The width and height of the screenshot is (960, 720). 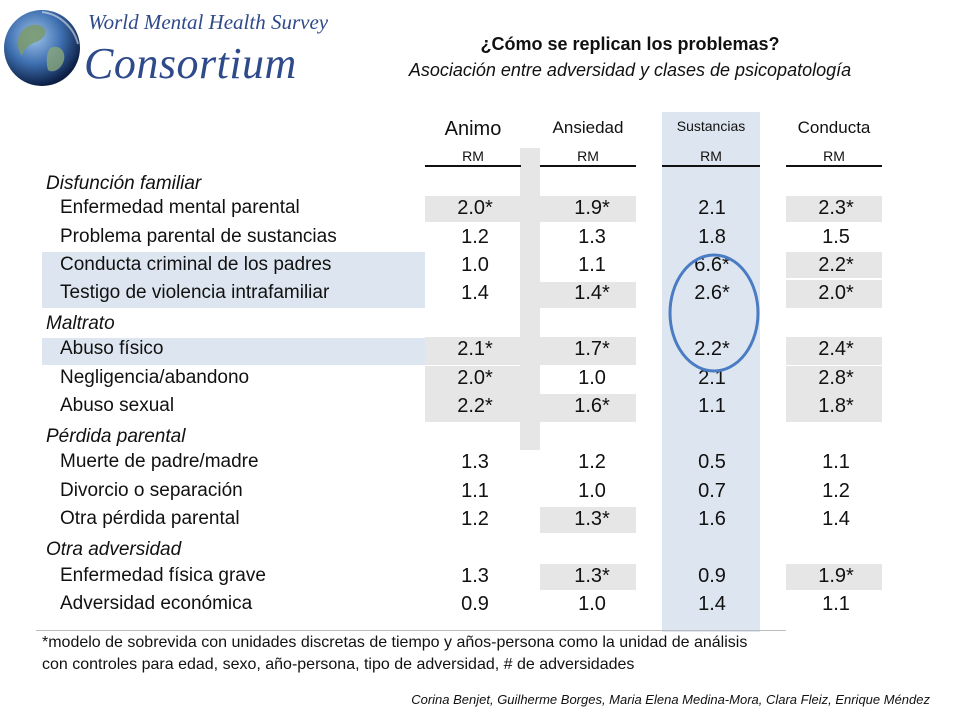 What do you see at coordinates (114, 549) in the screenshot?
I see `section-otra-adversidad: Otra adversidad` at bounding box center [114, 549].